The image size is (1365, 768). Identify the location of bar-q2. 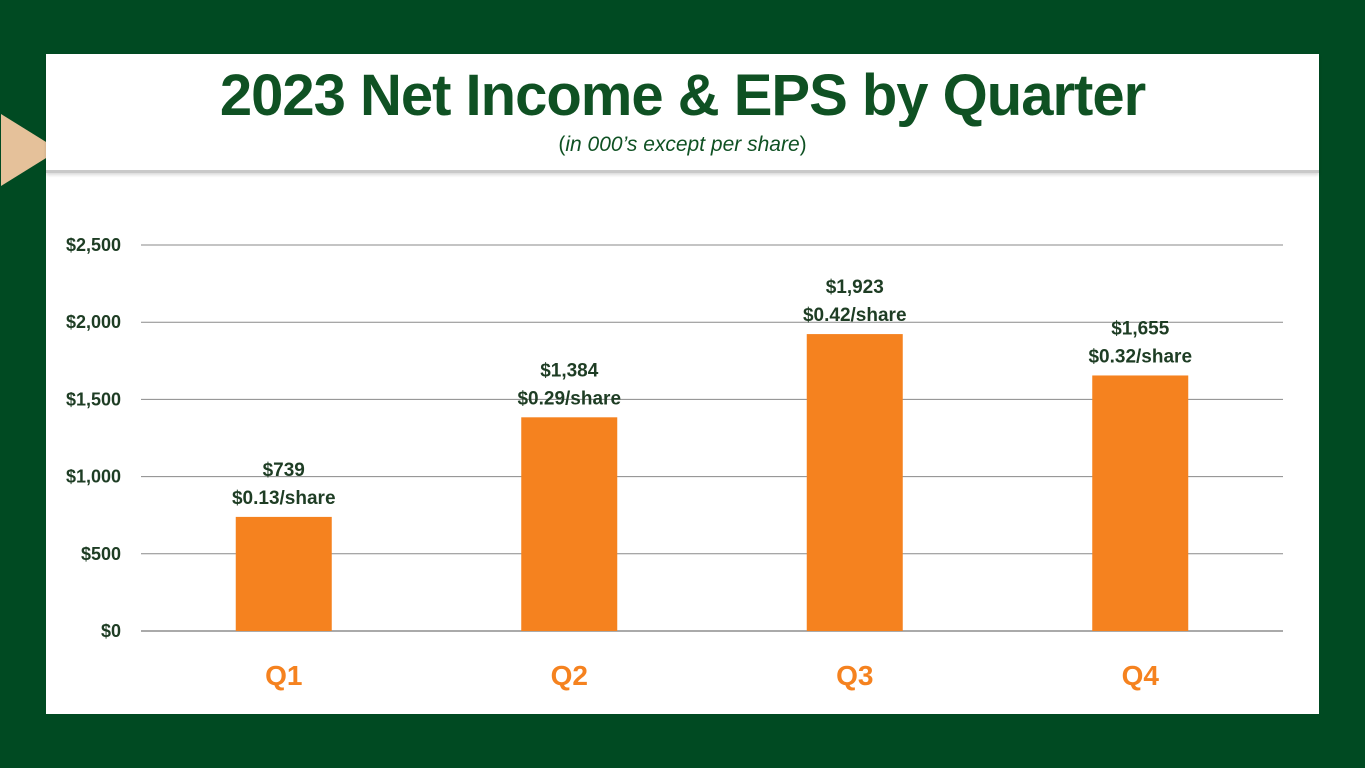
(569, 524).